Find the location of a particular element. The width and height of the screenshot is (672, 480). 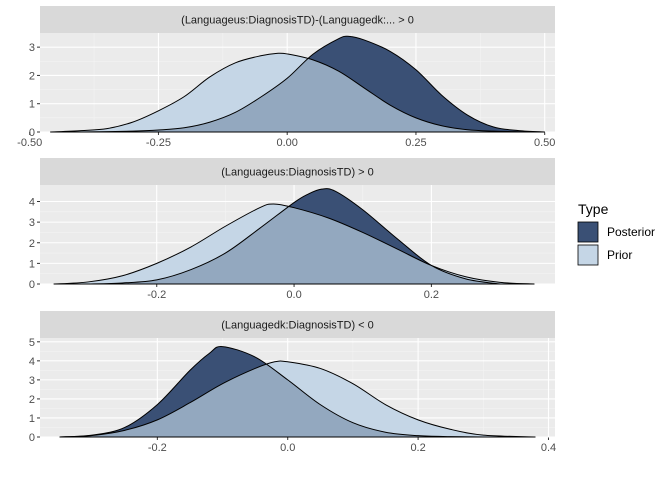

y-tick-label: 5 is located at coordinates (32, 343).